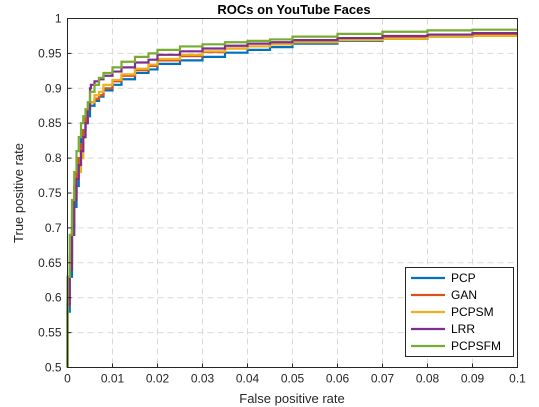 The width and height of the screenshot is (539, 407). What do you see at coordinates (293, 379) in the screenshot?
I see `x-tick-label: 0.05` at bounding box center [293, 379].